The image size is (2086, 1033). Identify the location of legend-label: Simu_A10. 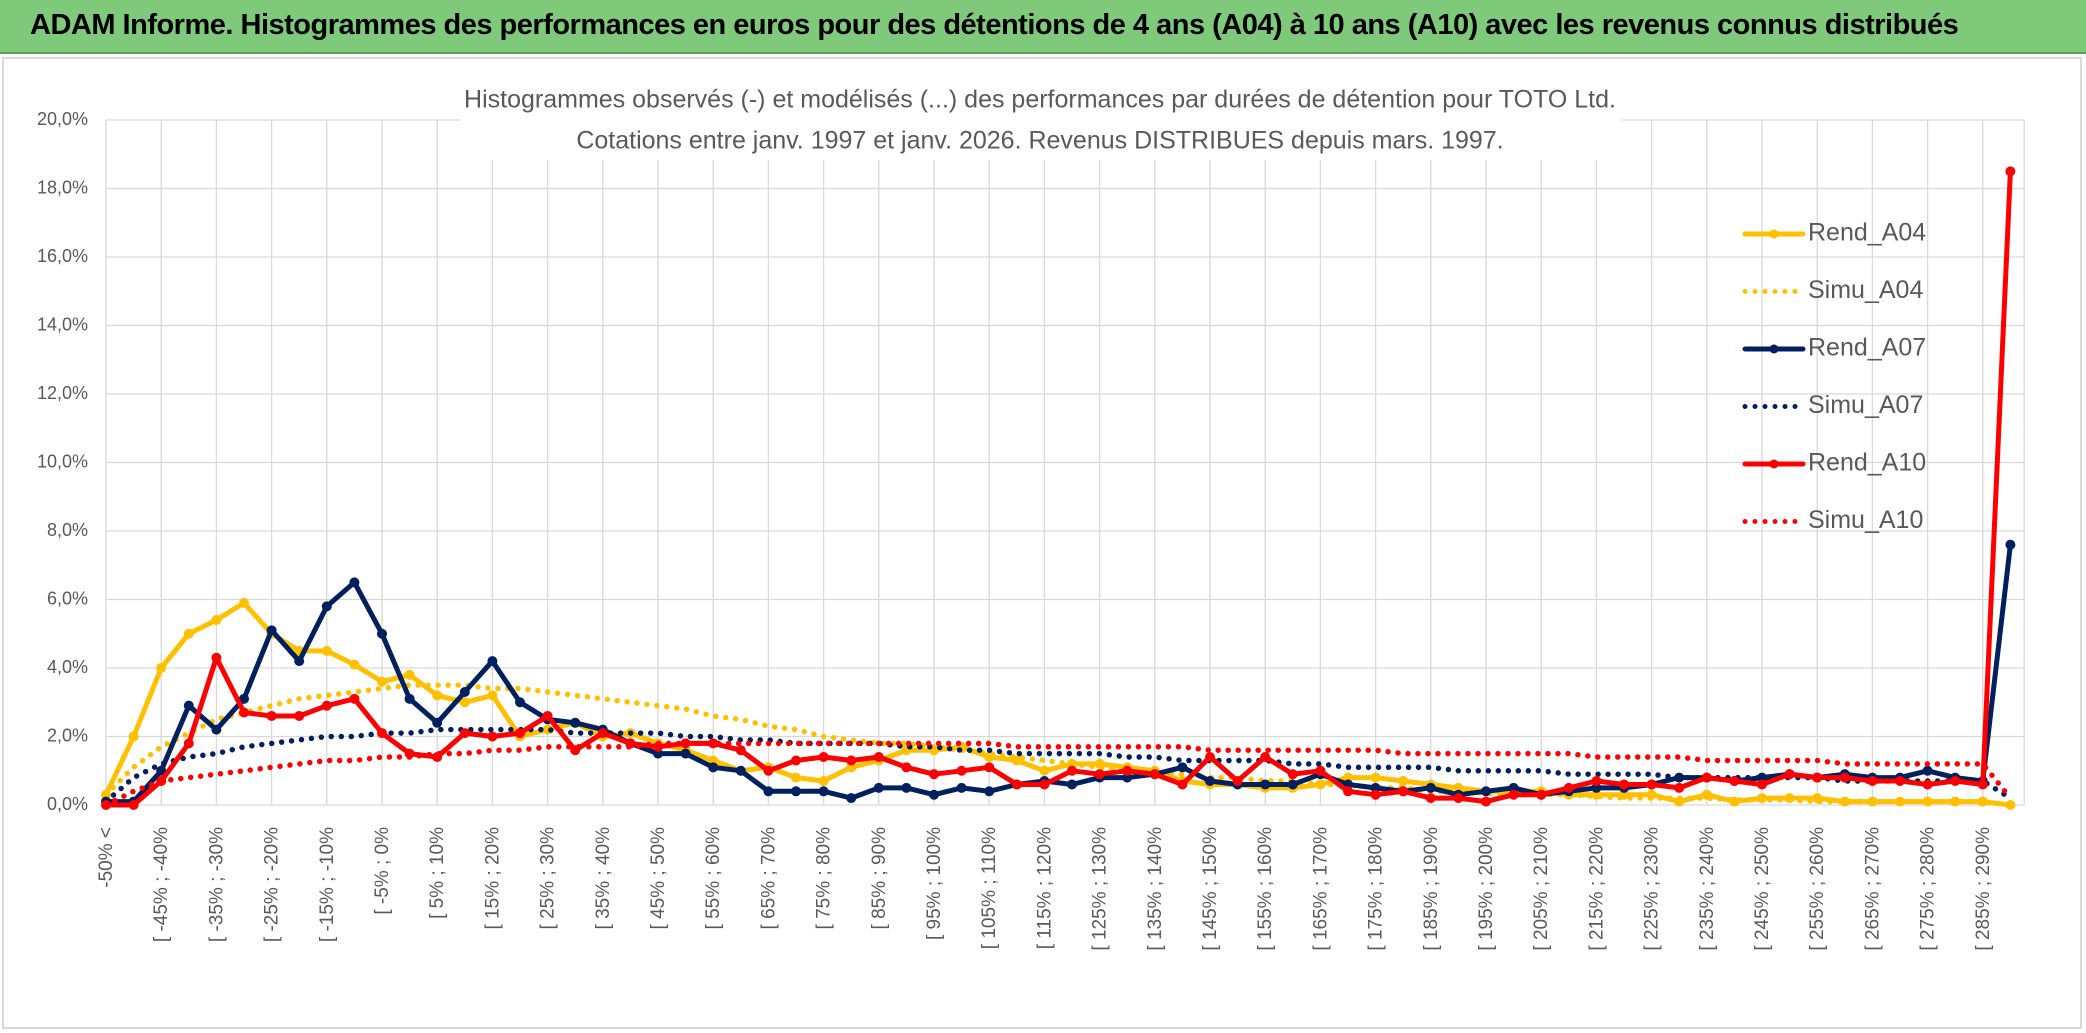
(1865, 520).